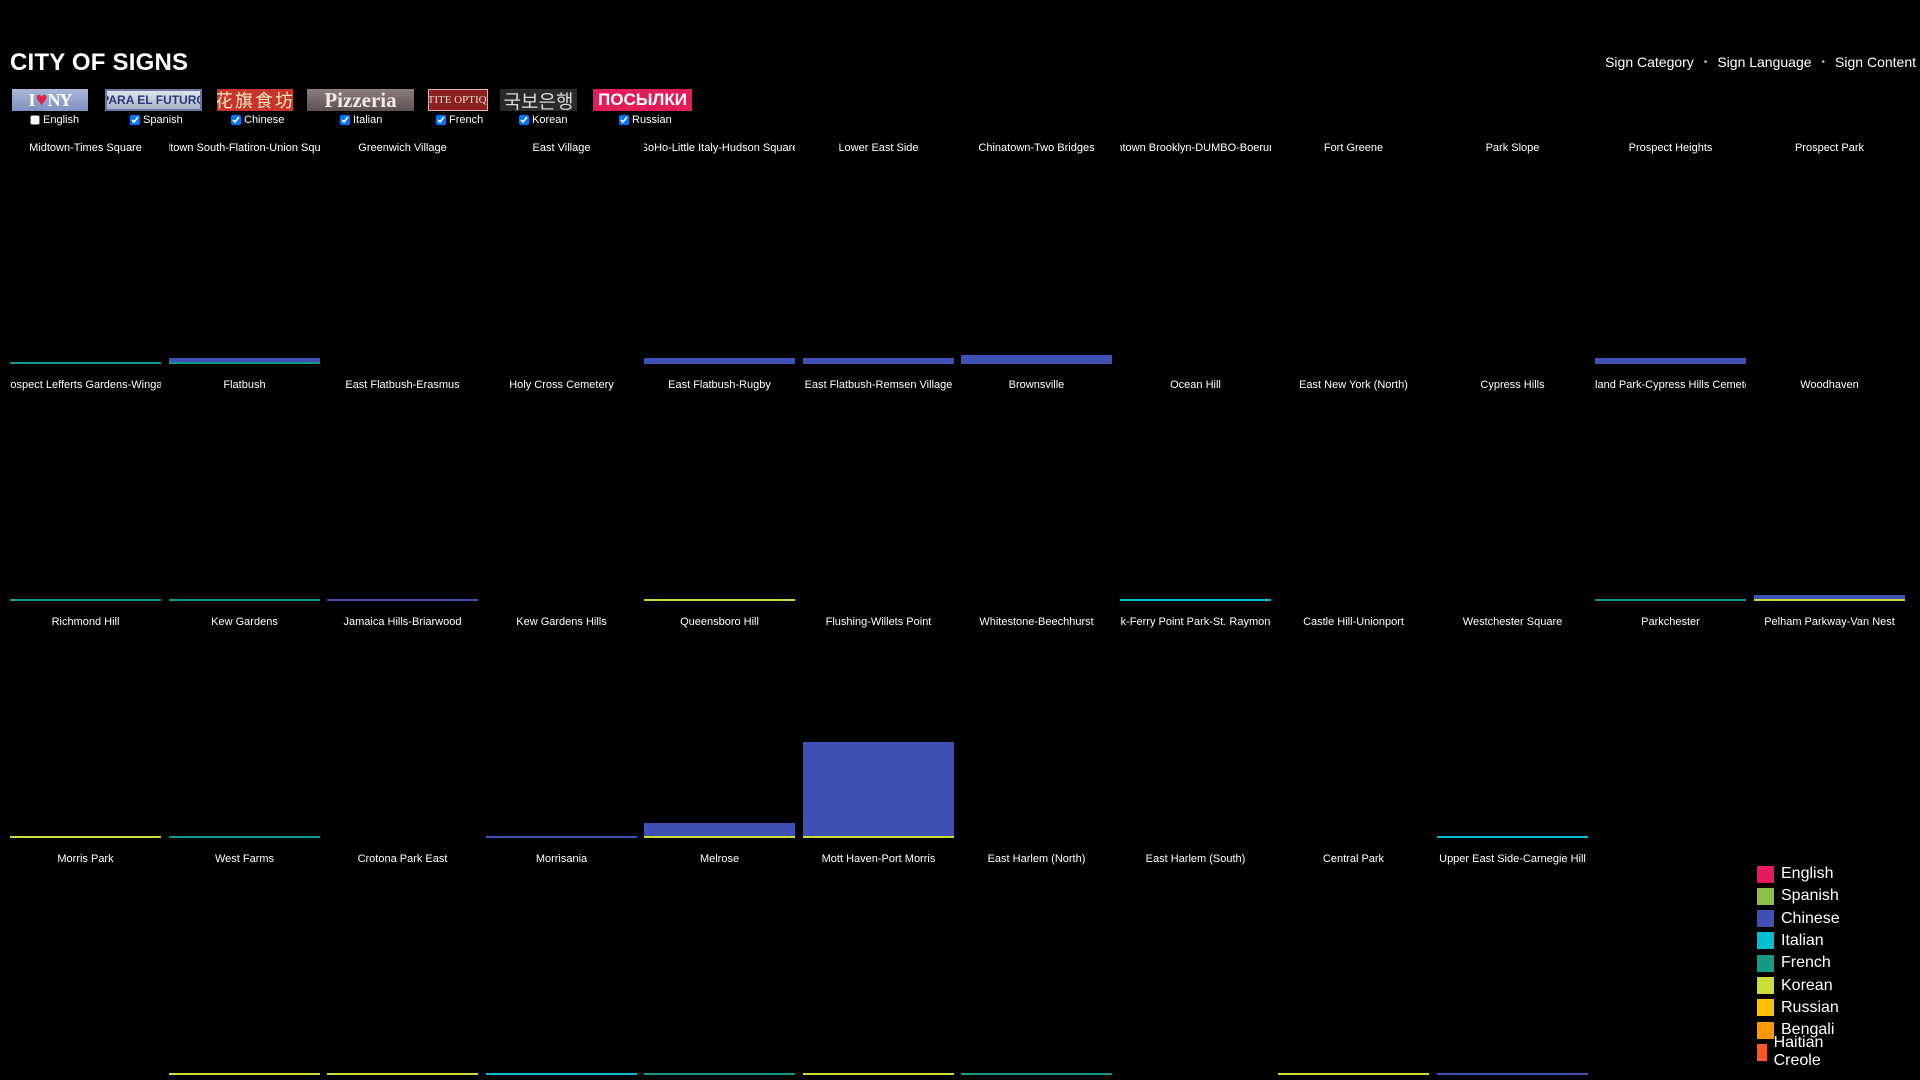  What do you see at coordinates (624, 119) in the screenshot?
I see `checkbox-russian` at bounding box center [624, 119].